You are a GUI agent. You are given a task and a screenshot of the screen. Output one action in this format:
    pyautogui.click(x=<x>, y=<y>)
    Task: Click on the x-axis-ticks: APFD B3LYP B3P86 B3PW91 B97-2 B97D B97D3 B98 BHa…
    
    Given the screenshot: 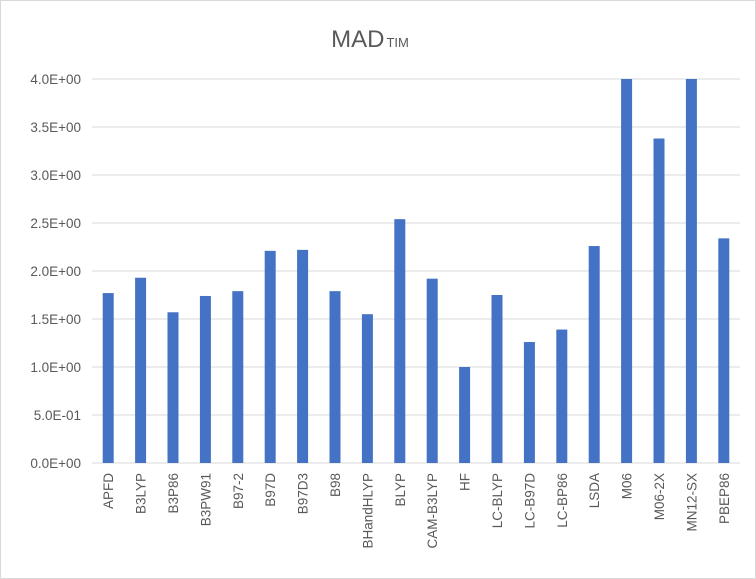 What is the action you would take?
    pyautogui.click(x=416, y=511)
    